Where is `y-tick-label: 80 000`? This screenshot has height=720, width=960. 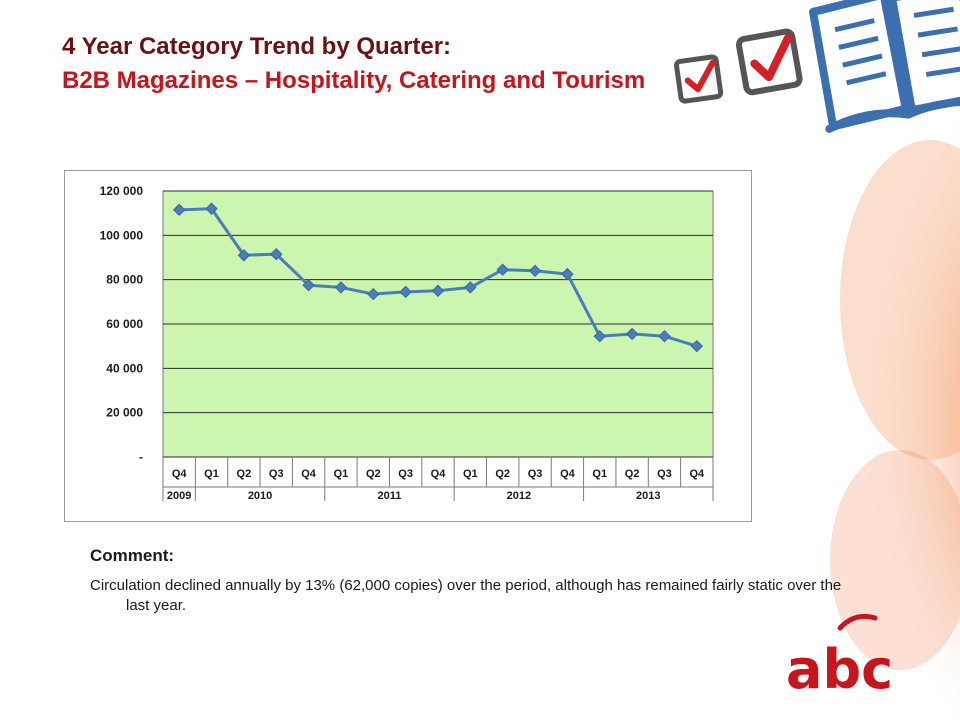 y-tick-label: 80 000 is located at coordinates (124, 280).